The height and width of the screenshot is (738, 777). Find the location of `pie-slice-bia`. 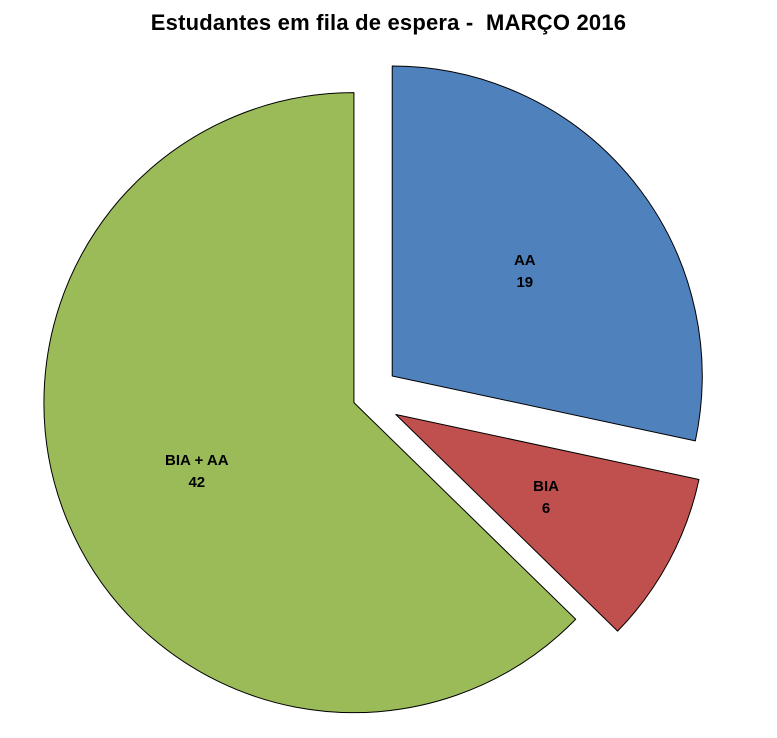

pie-slice-bia is located at coordinates (547, 523).